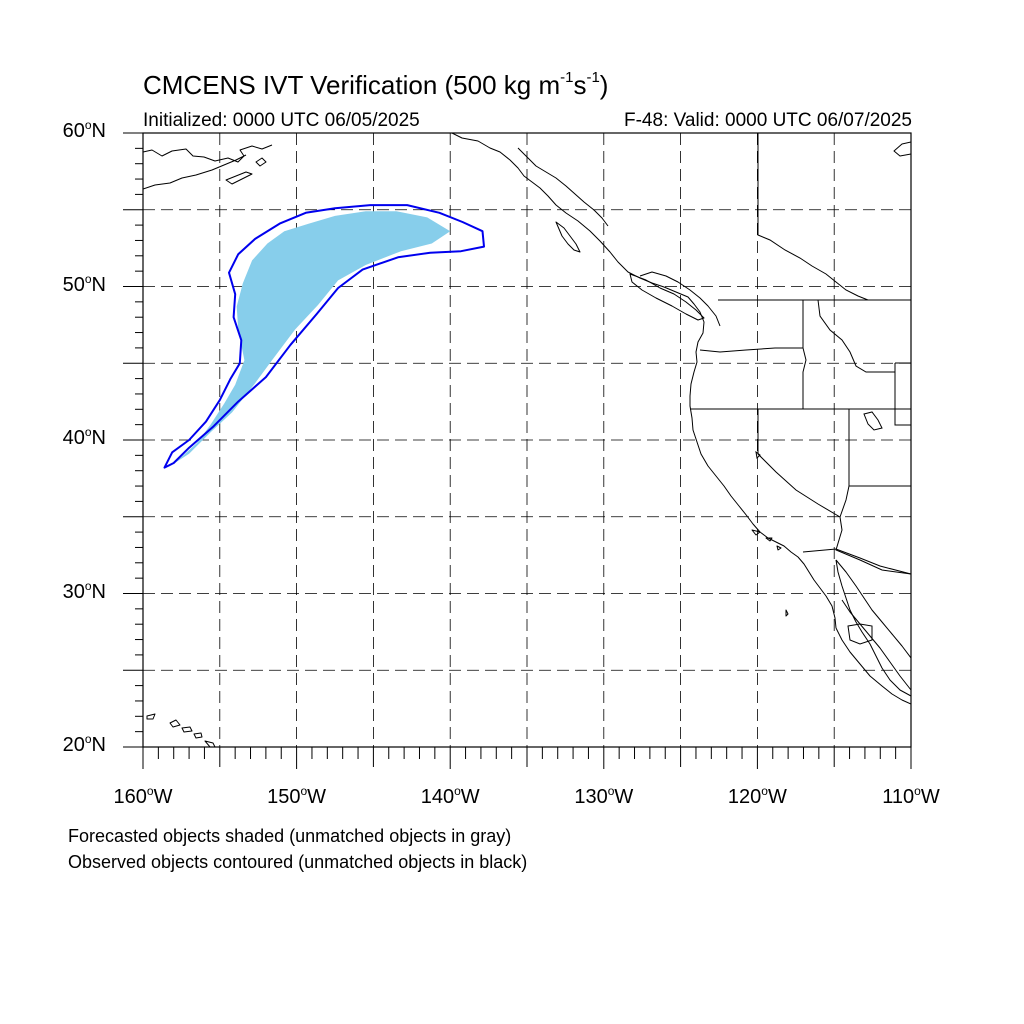 The width and height of the screenshot is (1024, 1024). Describe the element at coordinates (246, 171) in the screenshot. I see `alaska-islands` at that location.